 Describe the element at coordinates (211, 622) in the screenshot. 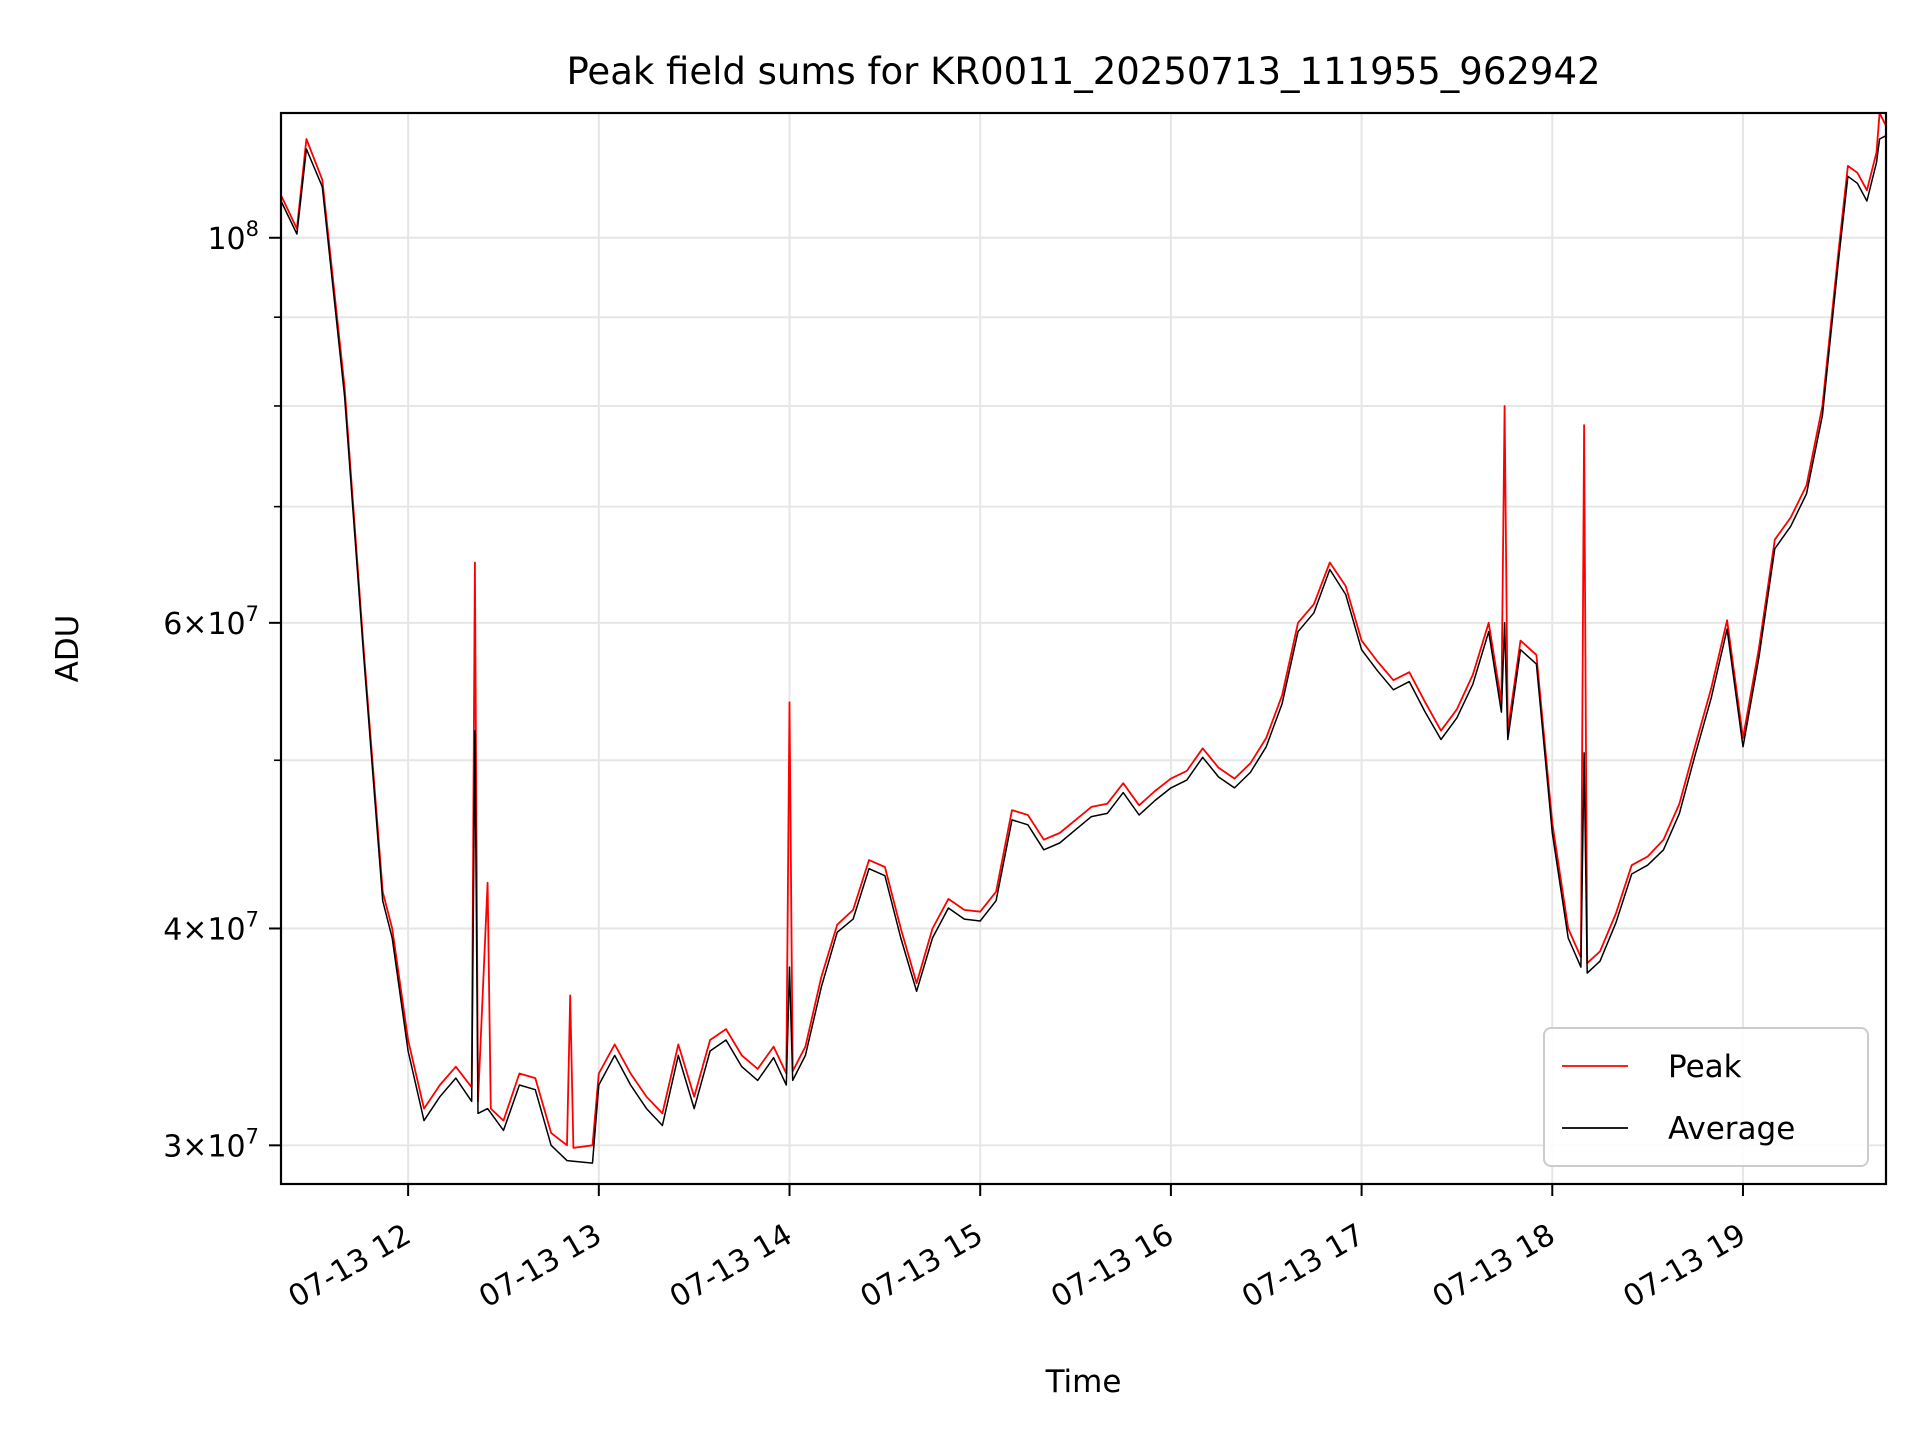

I see `y-tick-label: 6×107` at that location.